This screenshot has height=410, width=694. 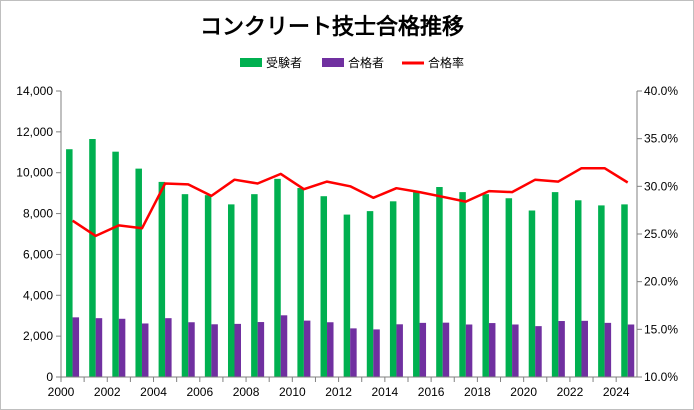 What do you see at coordinates (661, 329) in the screenshot?
I see `y2-tick-label: 15.0%` at bounding box center [661, 329].